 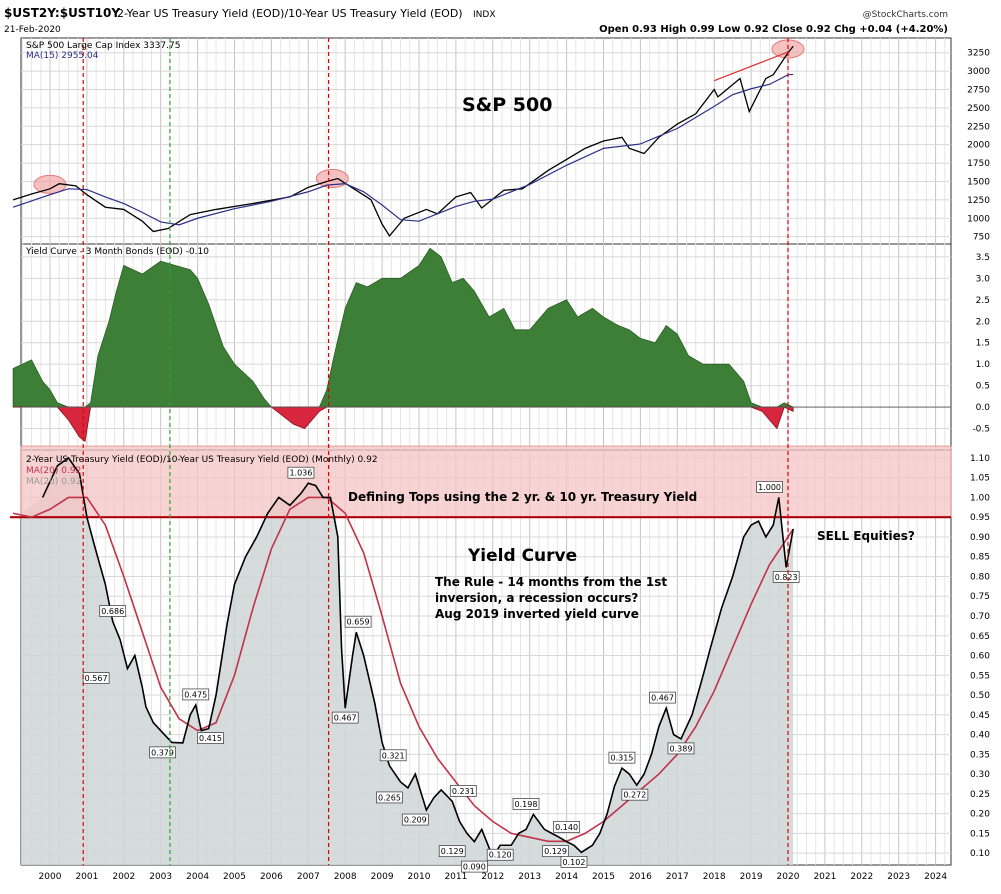 What do you see at coordinates (978, 72) in the screenshot?
I see `y-tick-label: 3000` at bounding box center [978, 72].